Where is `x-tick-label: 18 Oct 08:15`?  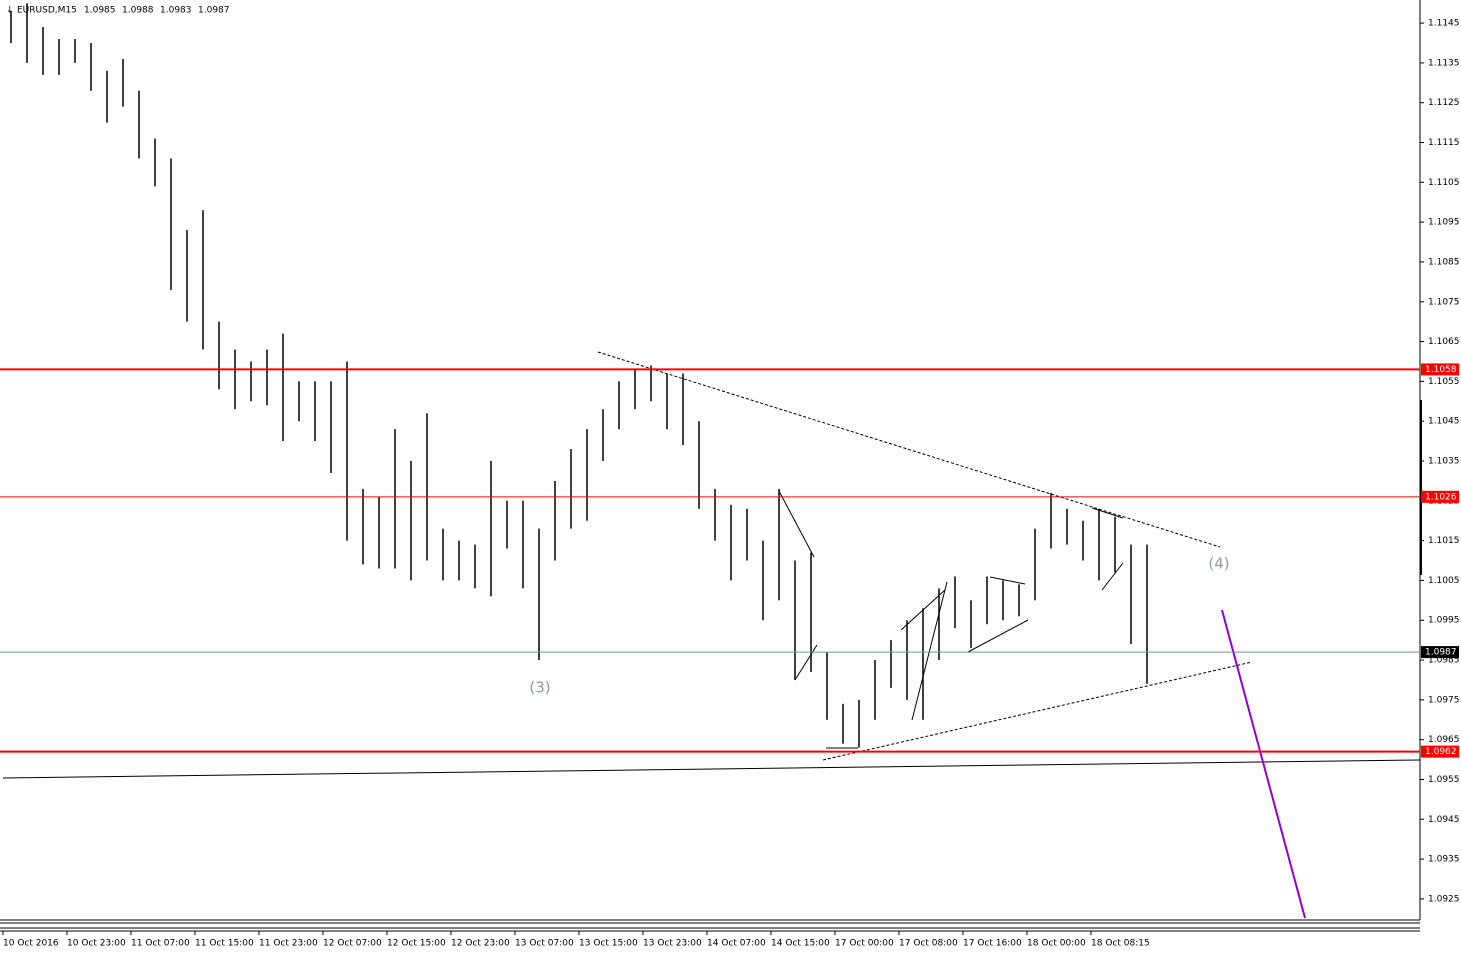 x-tick-label: 18 Oct 08:15 is located at coordinates (1120, 944).